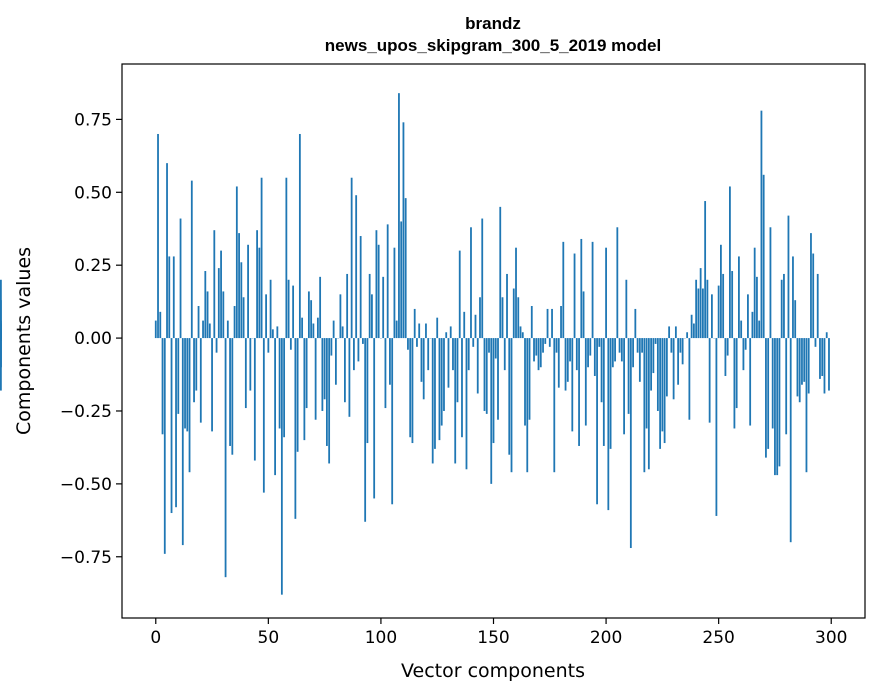  What do you see at coordinates (24, 341) in the screenshot?
I see `y-axis-label: Components values` at bounding box center [24, 341].